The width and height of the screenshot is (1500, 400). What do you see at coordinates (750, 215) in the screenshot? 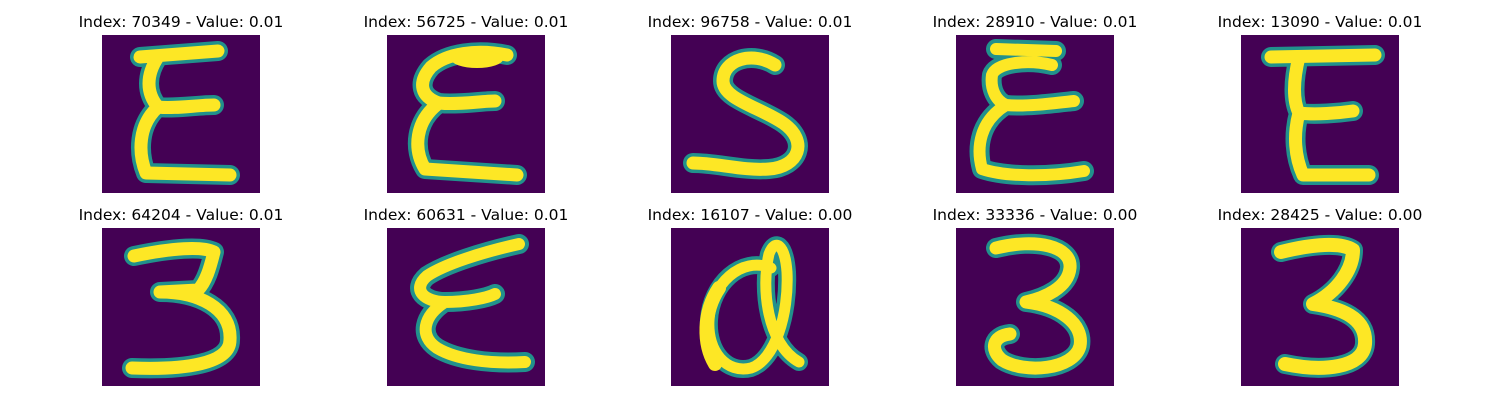
I see `panel-title: Index: 16107 - Value: 0.00` at bounding box center [750, 215].